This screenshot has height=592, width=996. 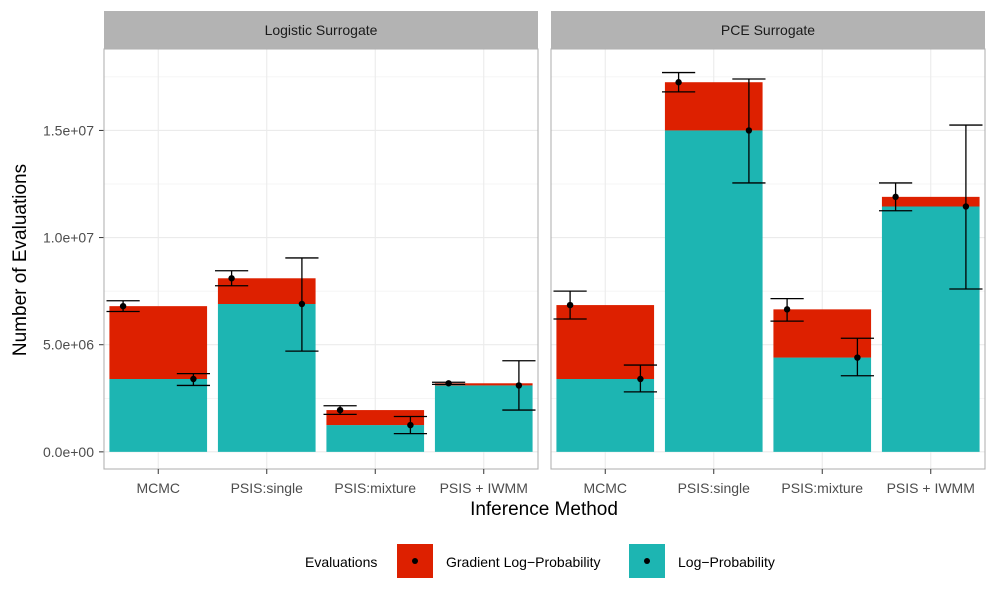 I want to click on legend-key-gradient-point, so click(x=415, y=561).